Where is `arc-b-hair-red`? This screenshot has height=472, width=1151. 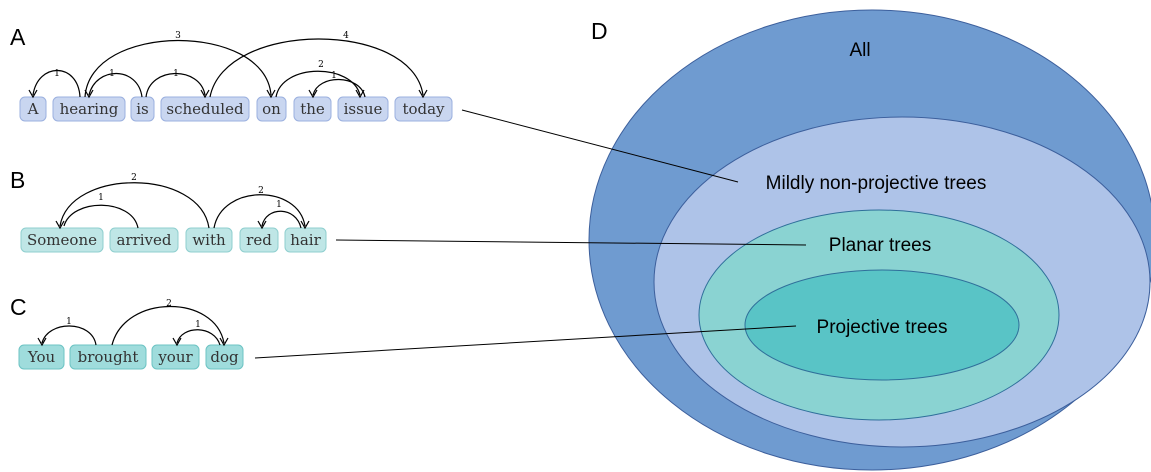 arc-b-hair-red is located at coordinates (281, 219).